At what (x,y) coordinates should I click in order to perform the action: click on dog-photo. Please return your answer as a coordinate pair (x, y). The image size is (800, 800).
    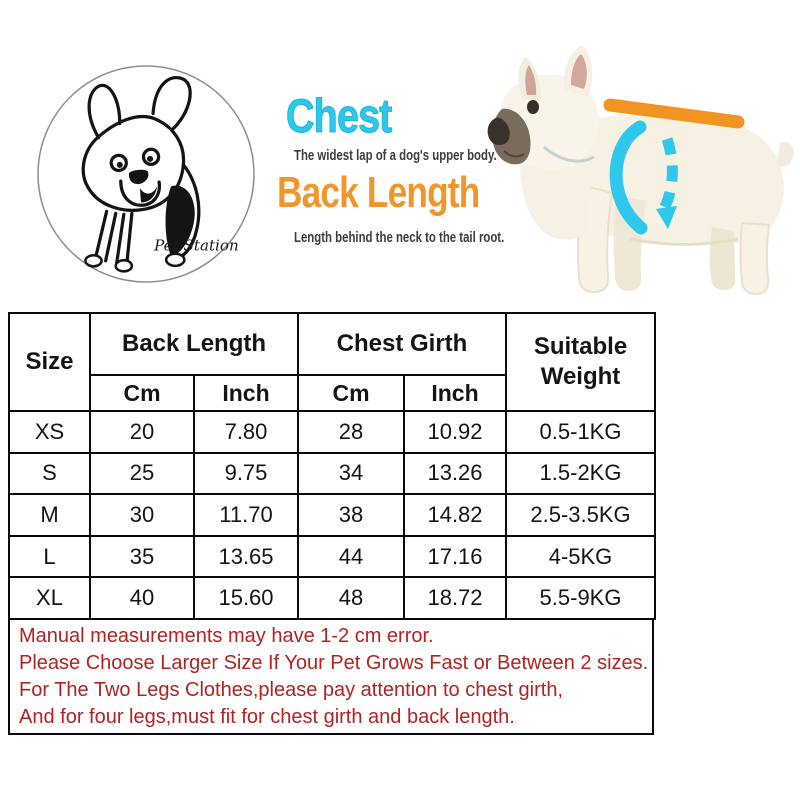
    Looking at the image, I should click on (640, 170).